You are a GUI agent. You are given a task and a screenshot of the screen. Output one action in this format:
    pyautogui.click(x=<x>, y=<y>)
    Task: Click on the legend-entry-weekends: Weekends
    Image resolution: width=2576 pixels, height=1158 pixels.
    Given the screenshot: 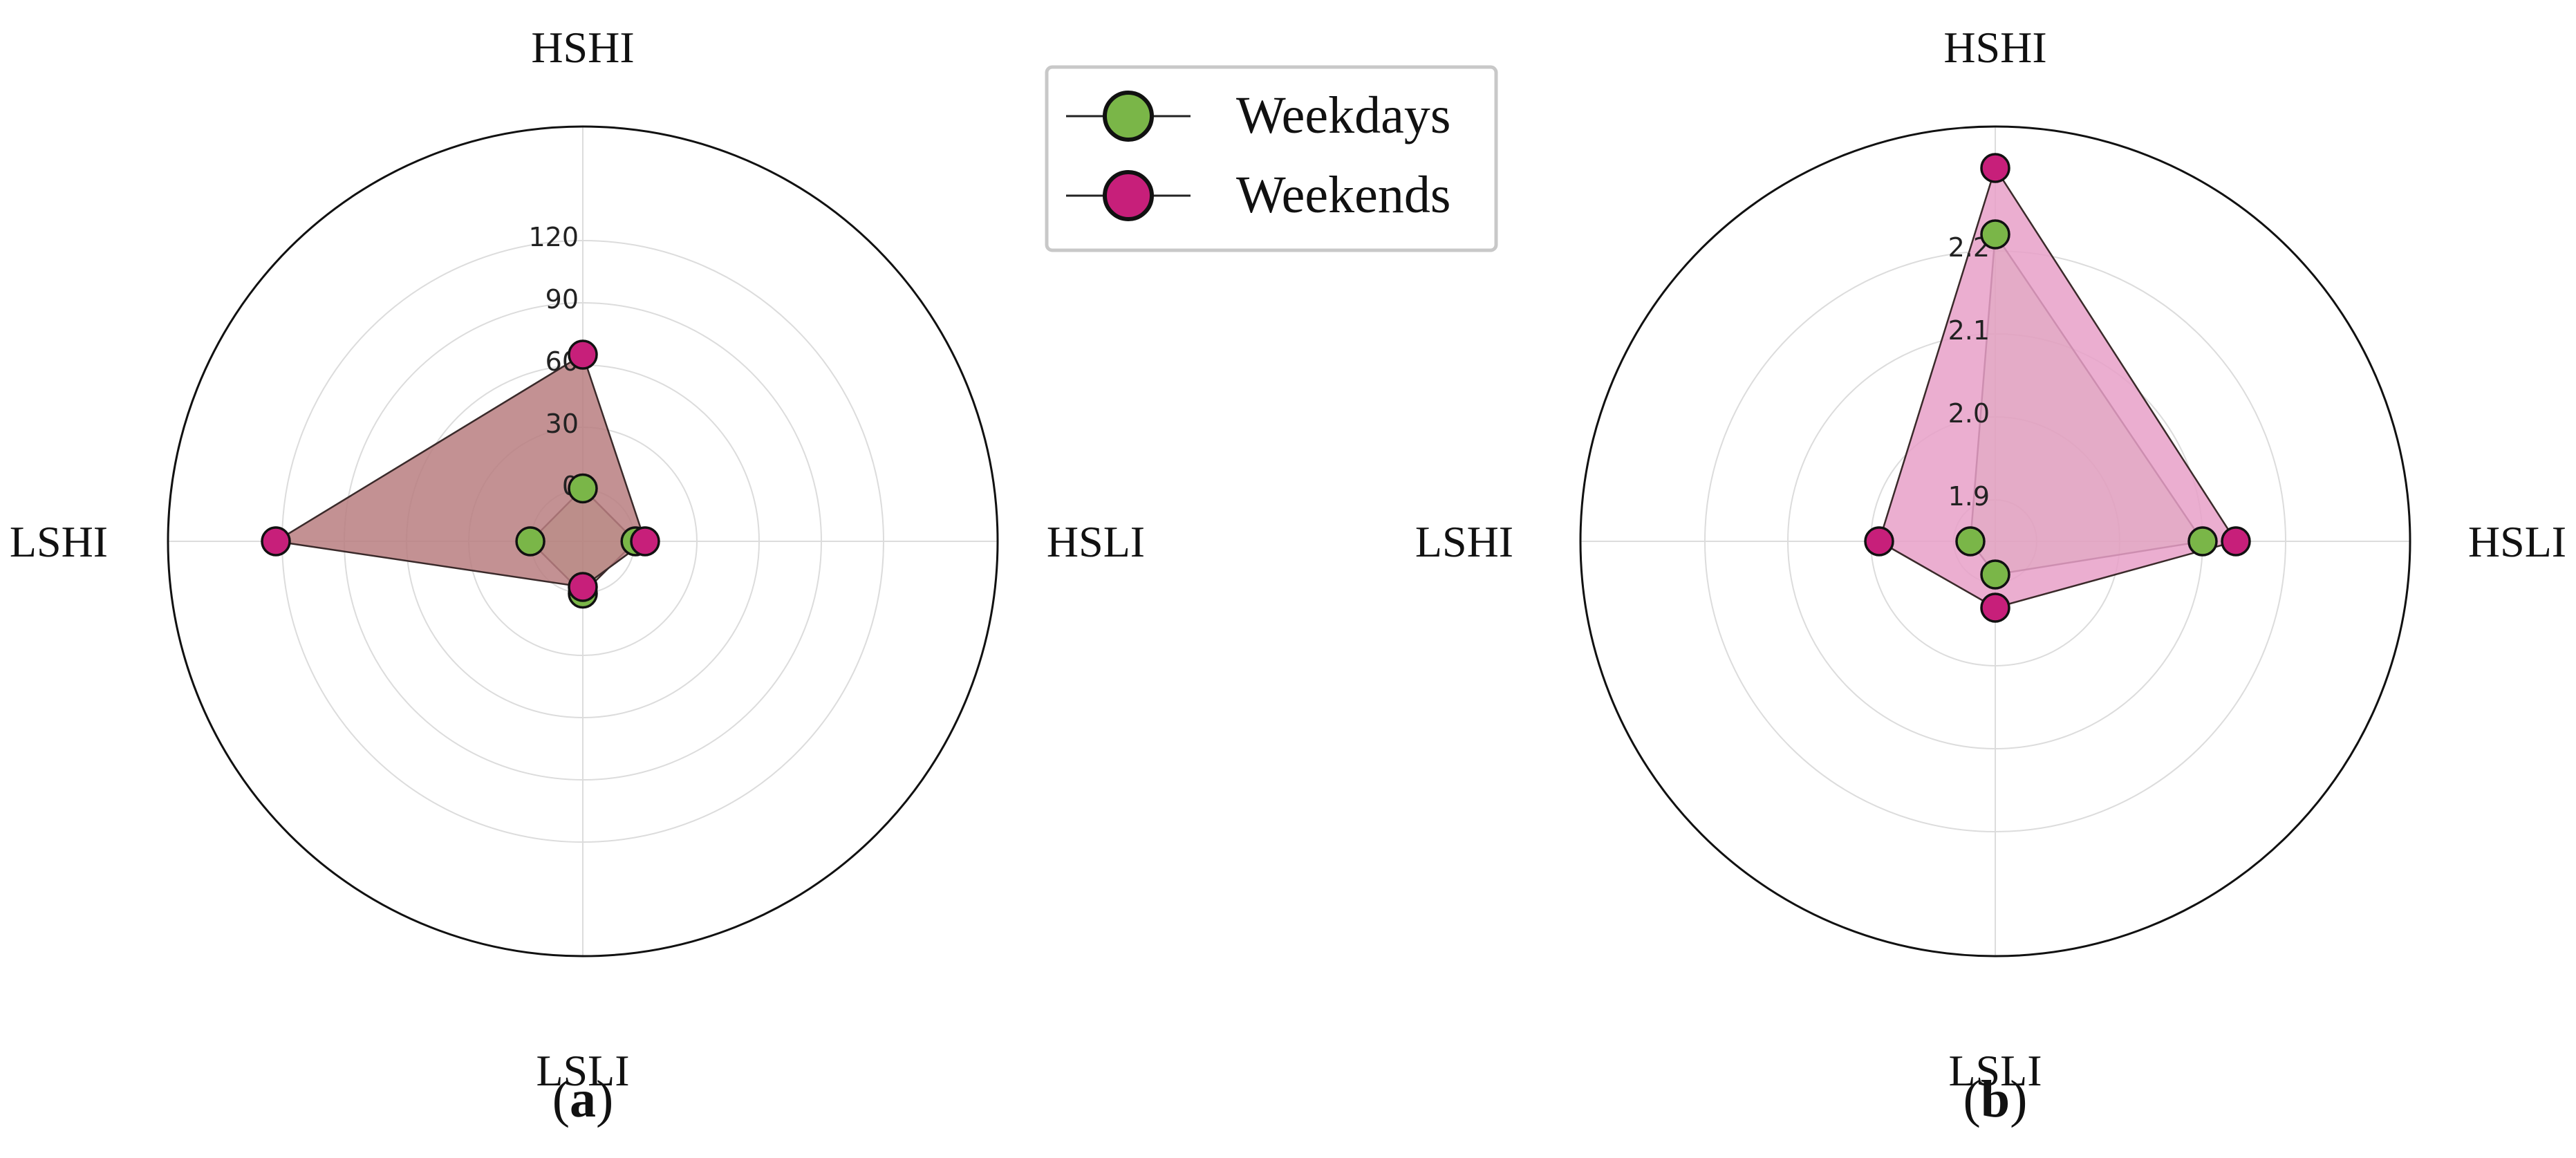 What is the action you would take?
    pyautogui.click(x=1258, y=195)
    